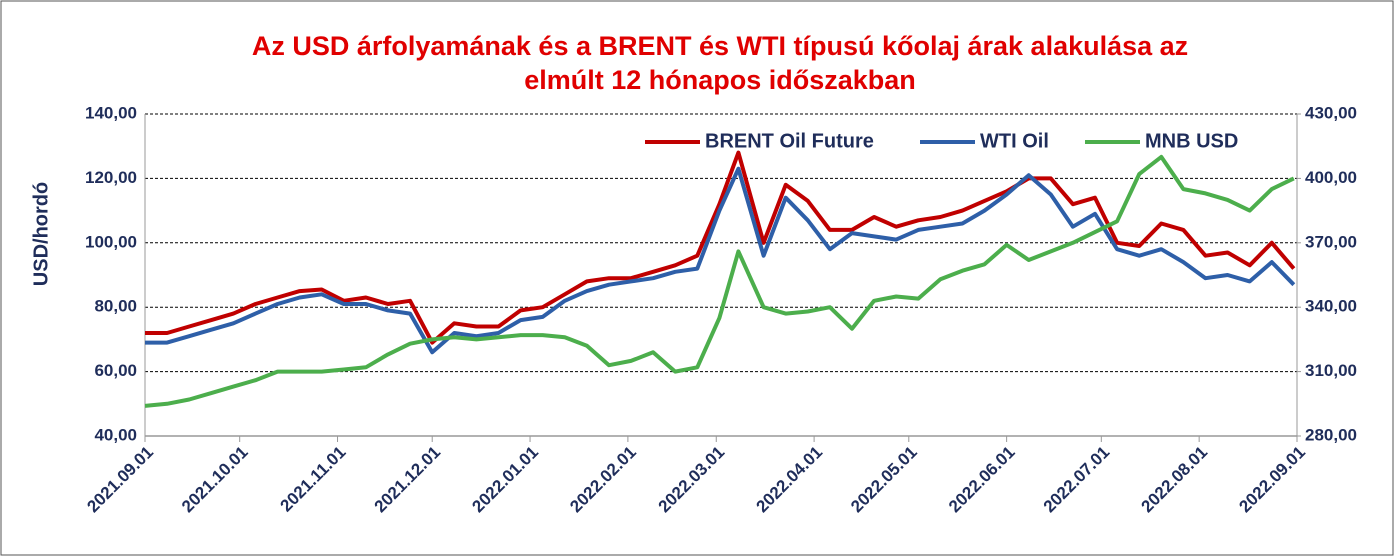 The height and width of the screenshot is (556, 1394). Describe the element at coordinates (1191, 141) in the screenshot. I see `legend-label: MNB USD` at that location.